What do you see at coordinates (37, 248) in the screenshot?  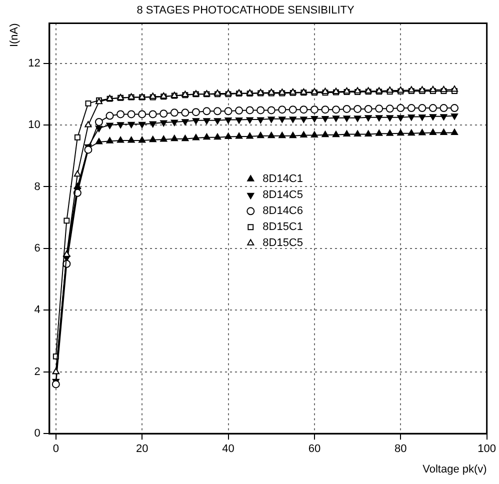 I see `y-tick-label: 6` at bounding box center [37, 248].